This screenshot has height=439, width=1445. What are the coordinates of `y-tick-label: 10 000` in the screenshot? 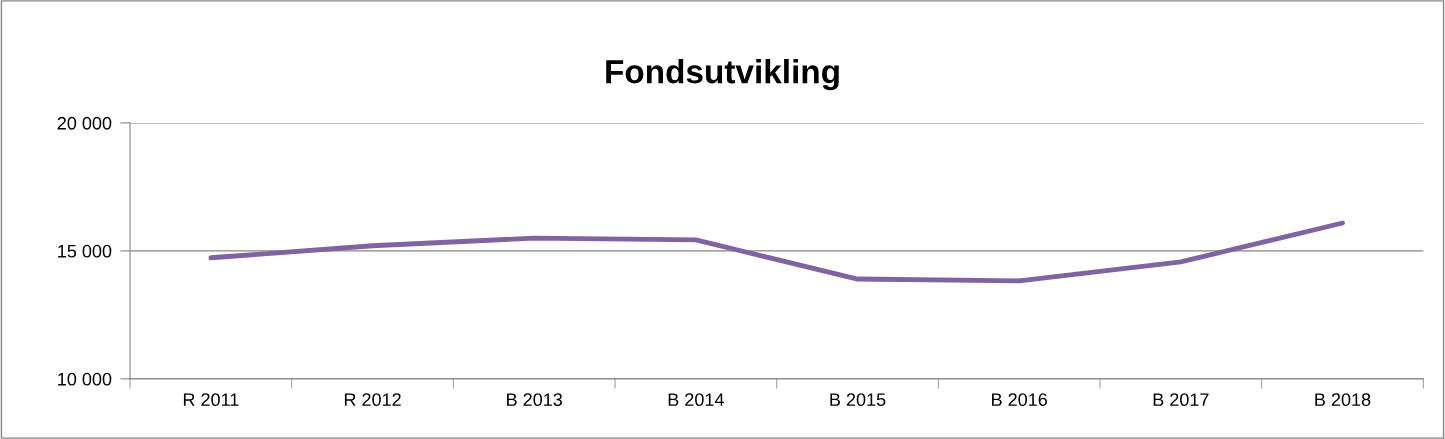 It's located at (85, 379).